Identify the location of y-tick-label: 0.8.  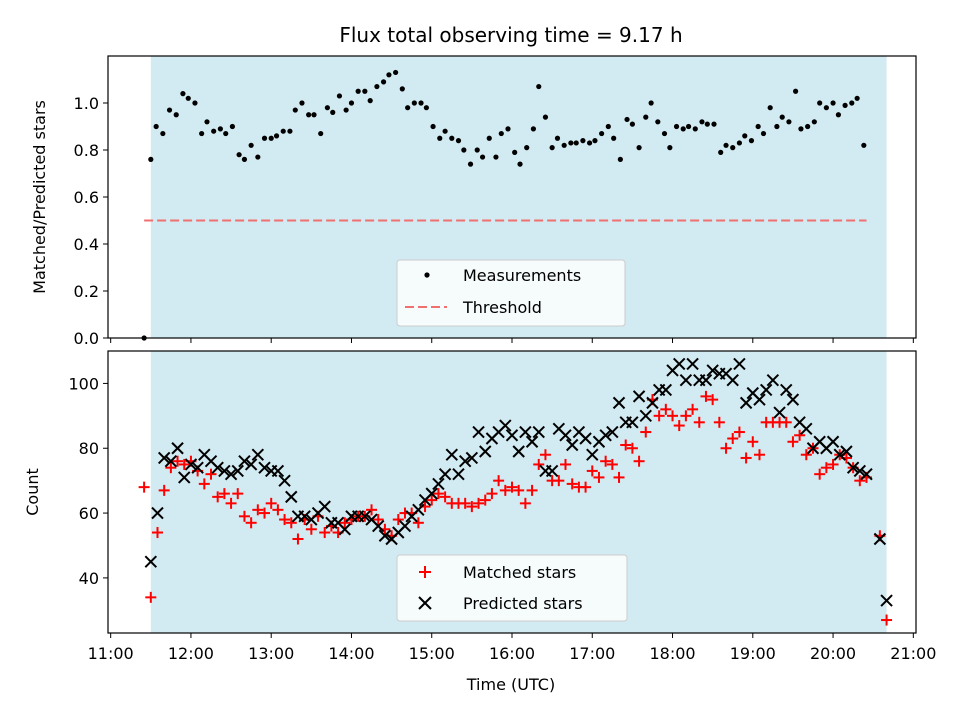
(86, 150).